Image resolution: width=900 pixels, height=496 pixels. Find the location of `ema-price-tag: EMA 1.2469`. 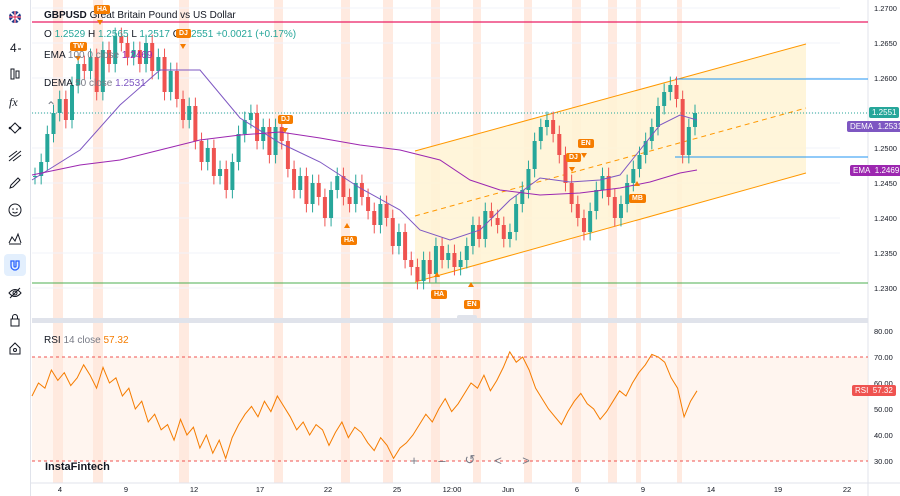

ema-price-tag: EMA 1.2469 is located at coordinates (875, 170).